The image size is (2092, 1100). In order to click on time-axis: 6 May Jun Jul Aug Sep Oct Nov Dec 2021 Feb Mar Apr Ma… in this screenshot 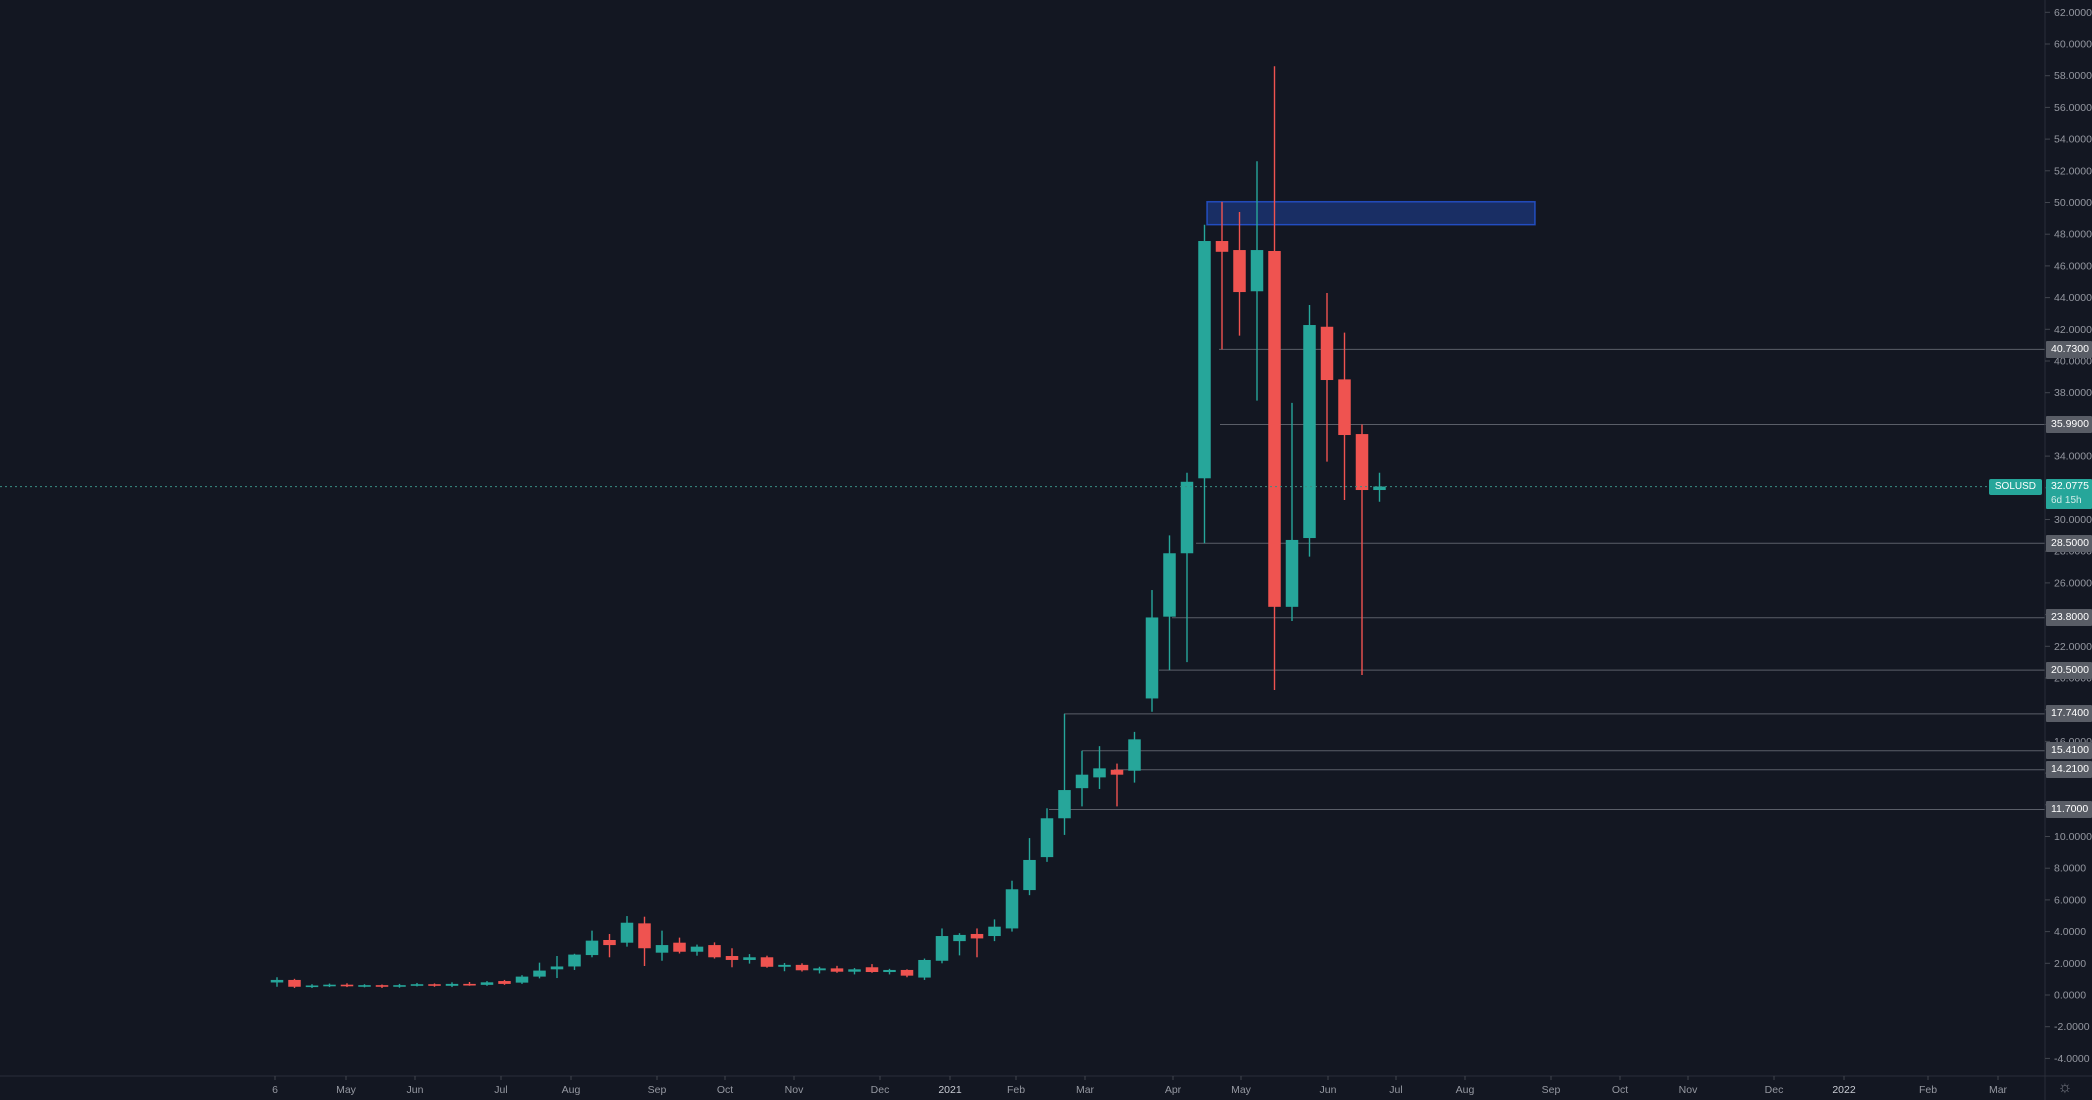, I will do `click(1140, 1086)`.